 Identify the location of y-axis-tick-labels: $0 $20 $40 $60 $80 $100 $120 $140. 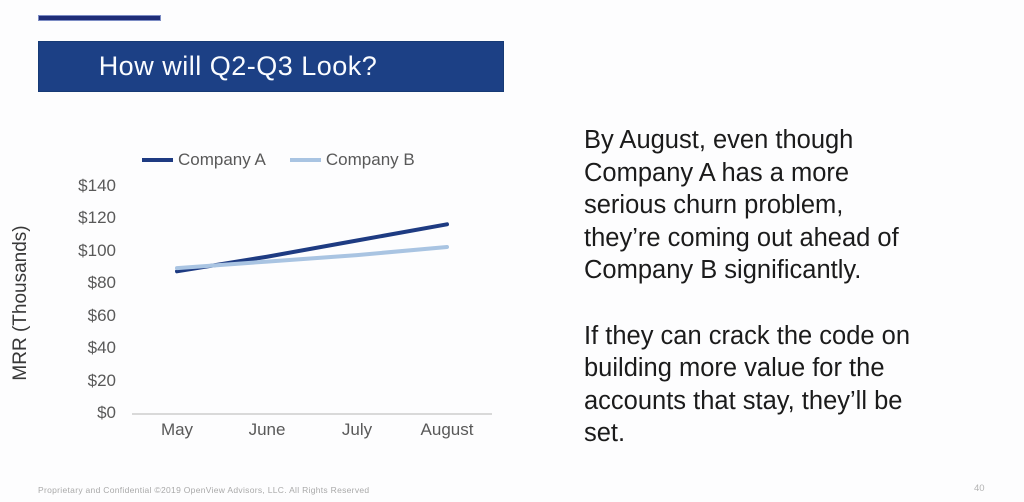
(76, 296).